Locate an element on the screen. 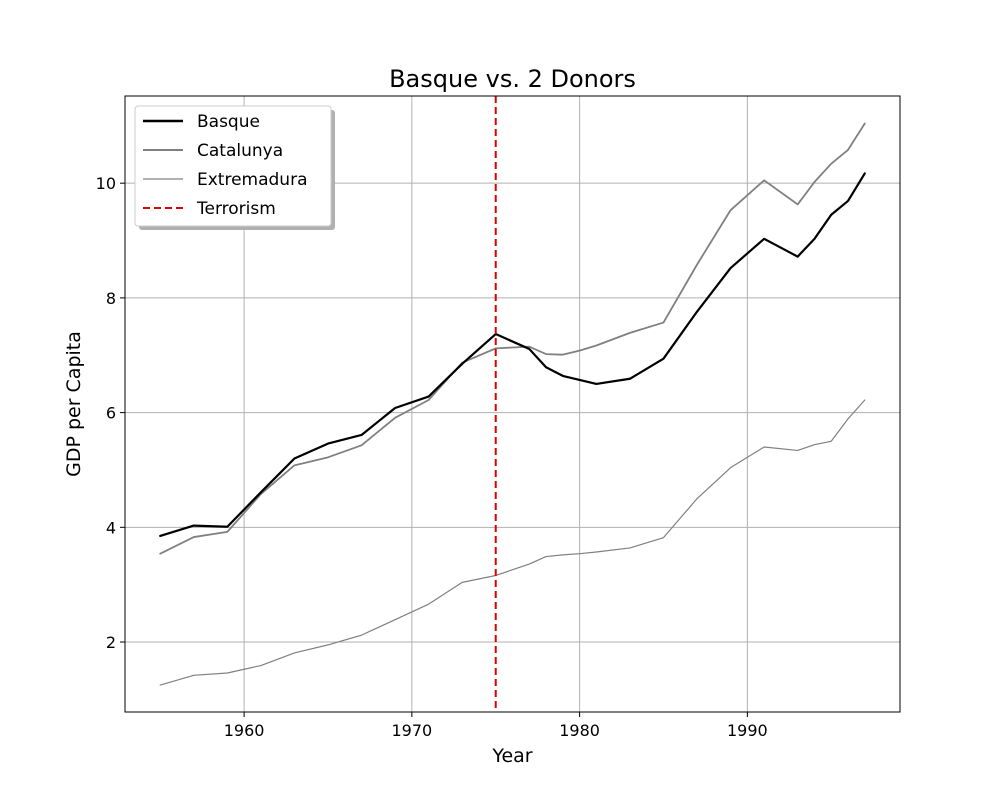 This screenshot has width=1000, height=800. x-axis-label: Year is located at coordinates (511, 756).